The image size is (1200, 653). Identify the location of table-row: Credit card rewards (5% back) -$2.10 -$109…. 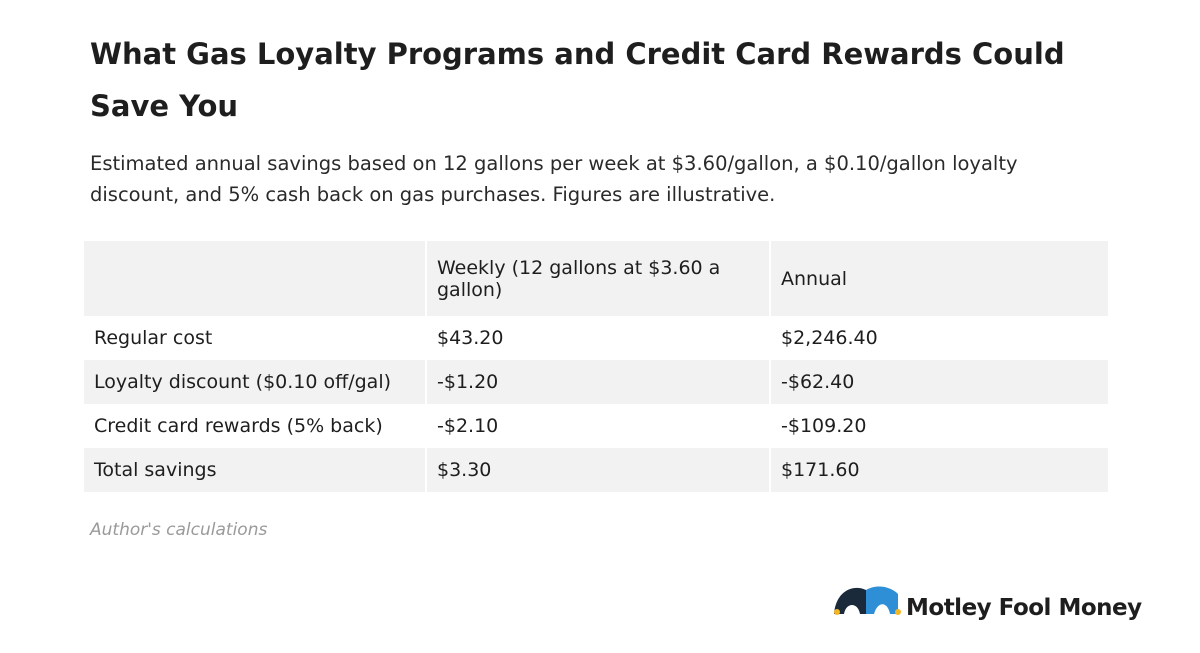
(596, 426).